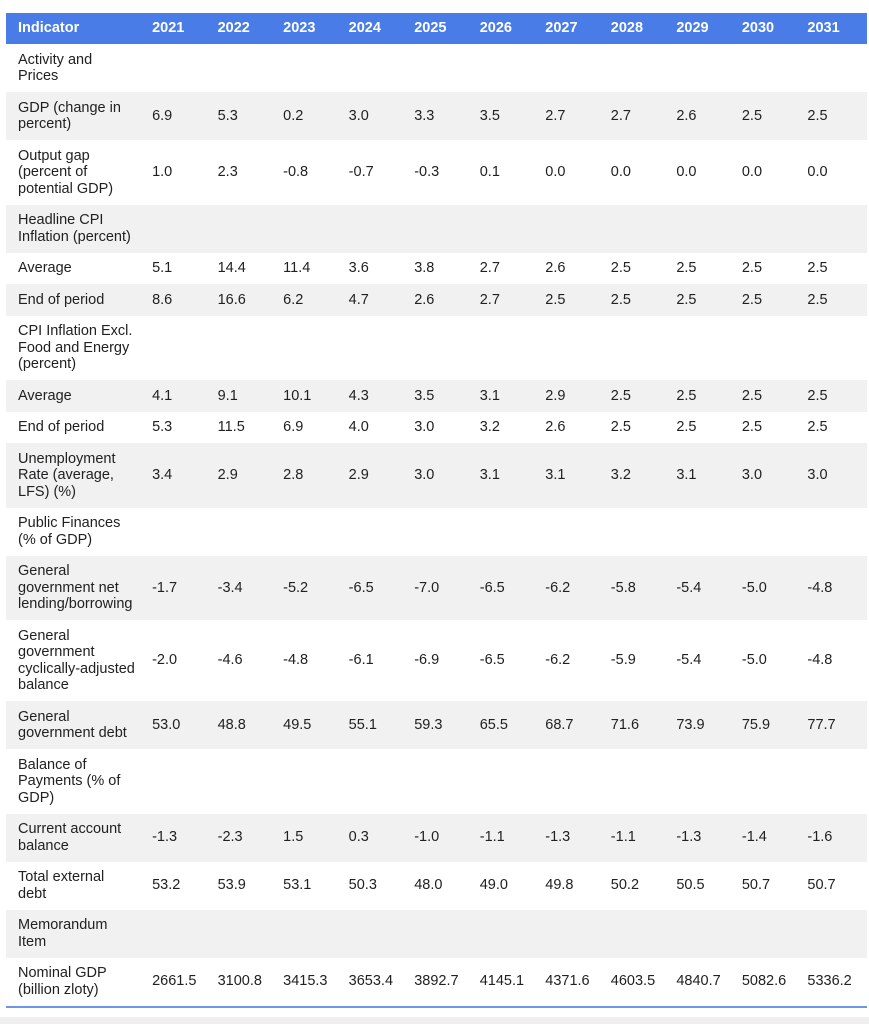 Image resolution: width=869 pixels, height=1024 pixels. I want to click on cell-value: 4603.5, so click(633, 981).